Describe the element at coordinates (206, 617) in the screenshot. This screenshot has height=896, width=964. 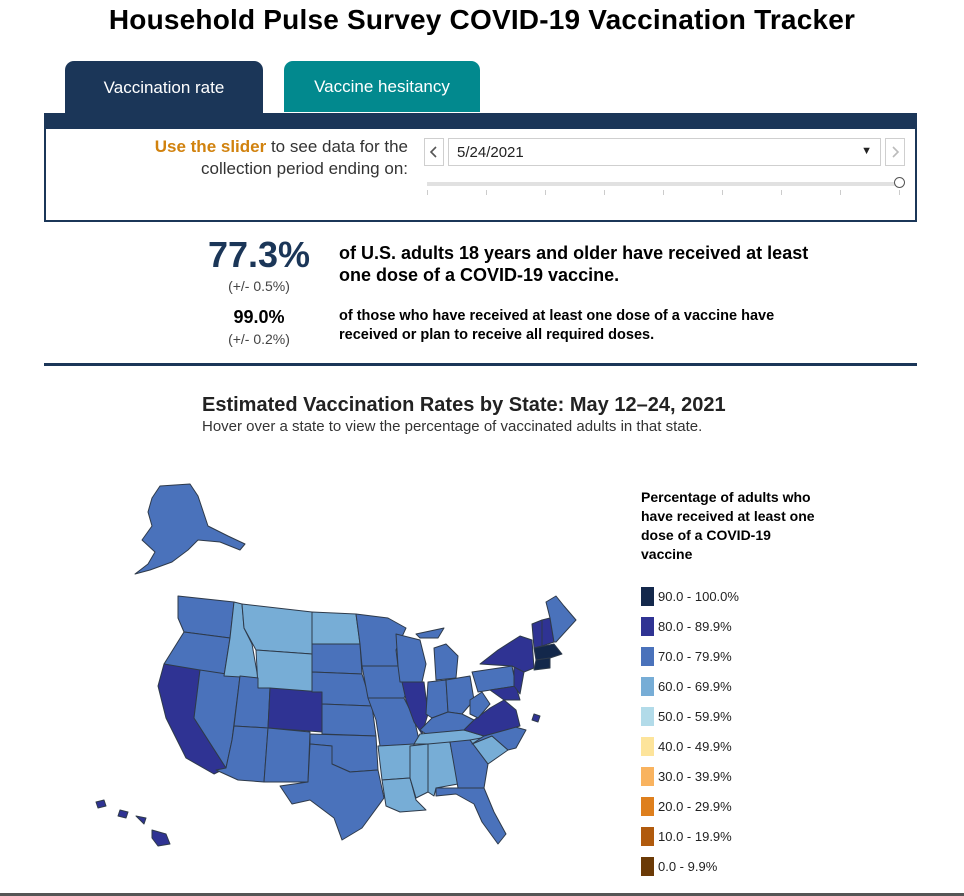
I see `state-washington` at that location.